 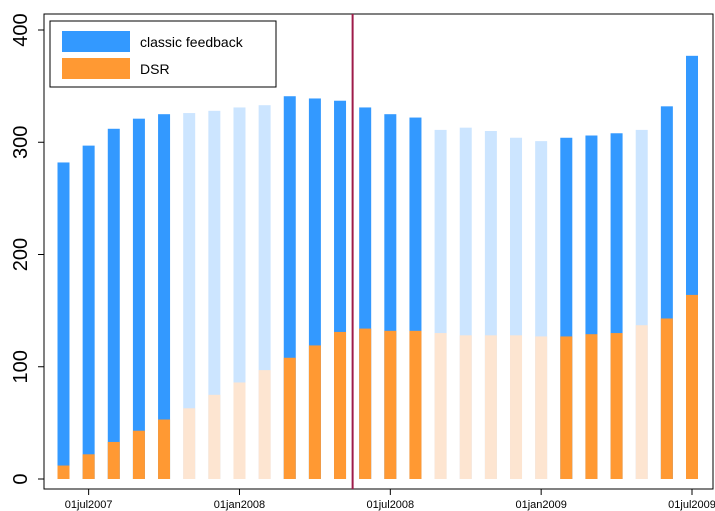 I want to click on x-tick-label-01jan2008: 01jan2008, so click(x=239, y=505).